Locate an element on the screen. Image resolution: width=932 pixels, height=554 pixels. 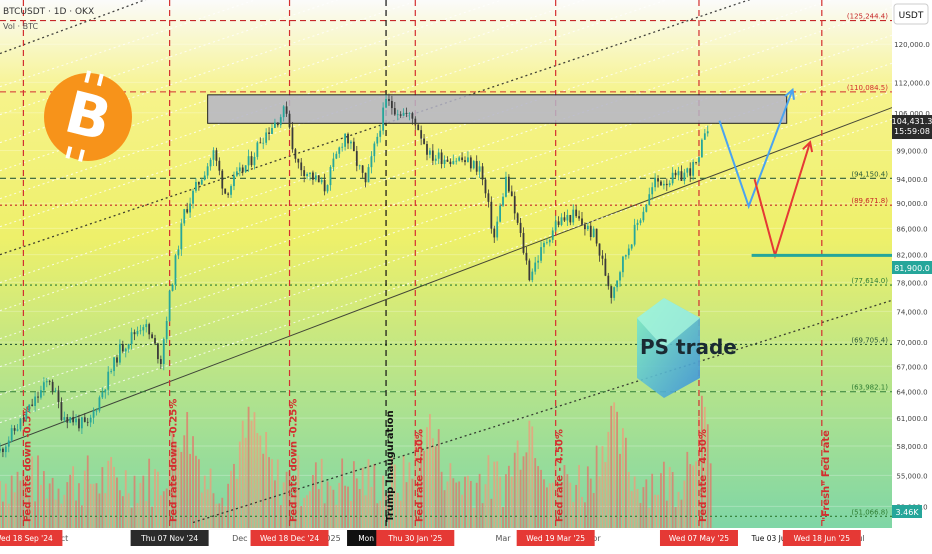
currency-button: USDT is located at coordinates (911, 14).